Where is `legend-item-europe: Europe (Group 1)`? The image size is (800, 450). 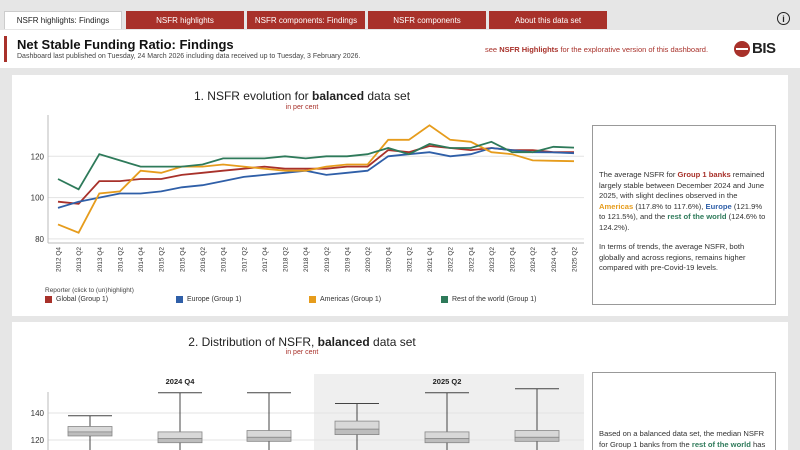
legend-item-europe: Europe (Group 1) is located at coordinates (208, 299).